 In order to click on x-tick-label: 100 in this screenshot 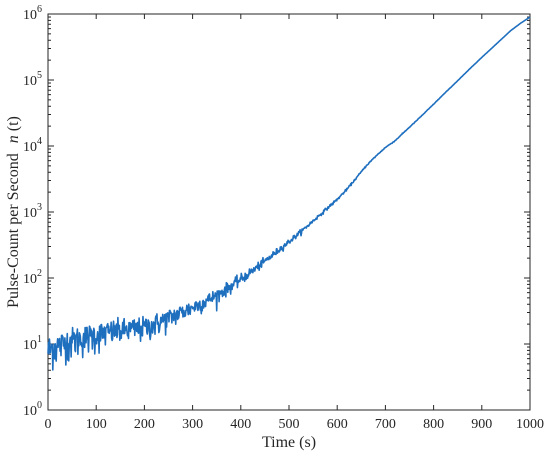, I will do `click(96, 424)`.